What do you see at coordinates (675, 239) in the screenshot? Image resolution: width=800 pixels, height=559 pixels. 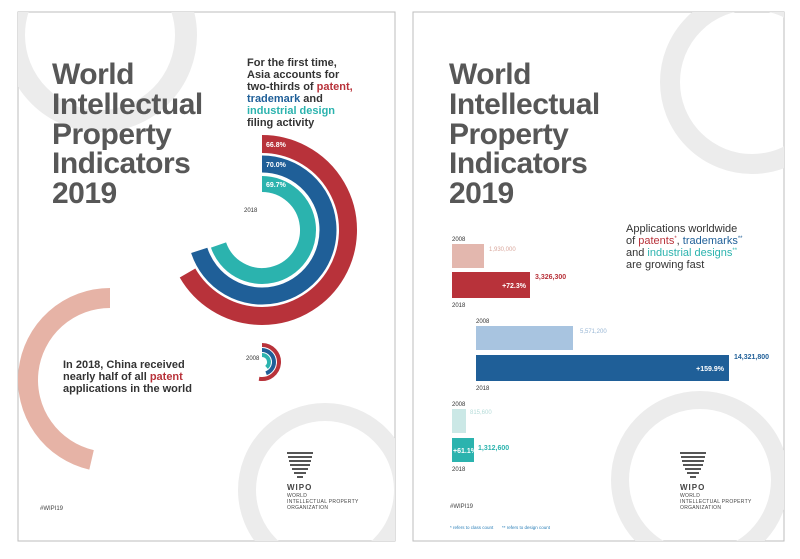 I see `footnote-mark: *` at bounding box center [675, 239].